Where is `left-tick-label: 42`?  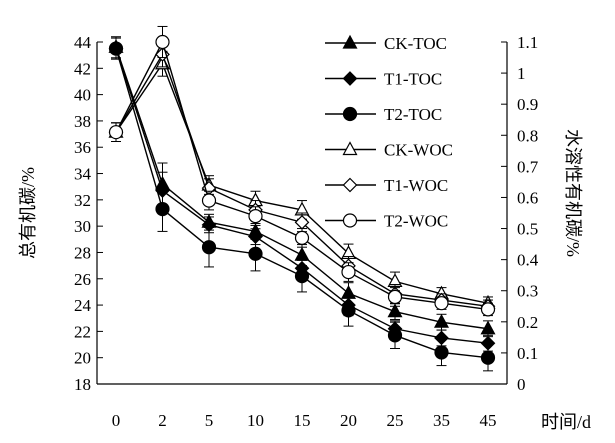 left-tick-label: 42 is located at coordinates (82, 68).